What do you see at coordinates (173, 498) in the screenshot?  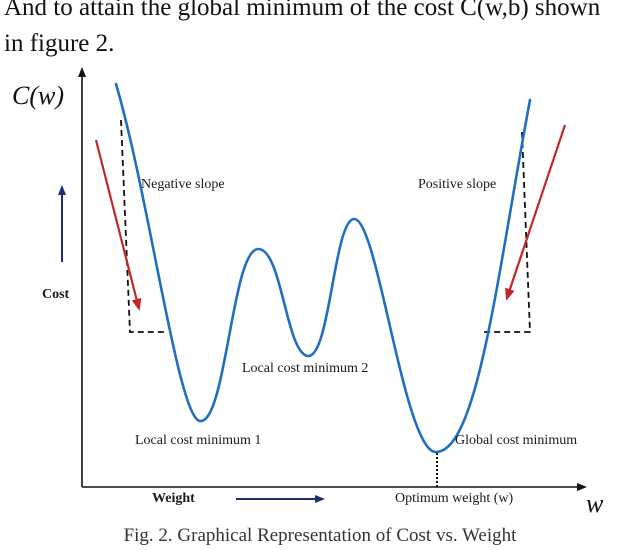 I see `x-axis-label: Weight` at bounding box center [173, 498].